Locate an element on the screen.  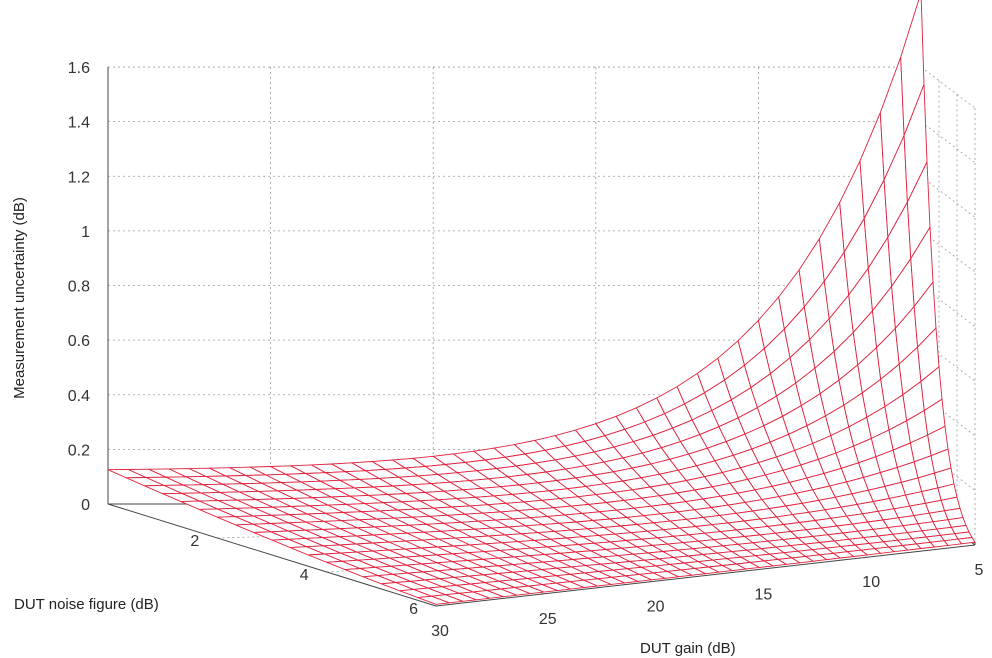
x-tick-label: 15 is located at coordinates (764, 594).